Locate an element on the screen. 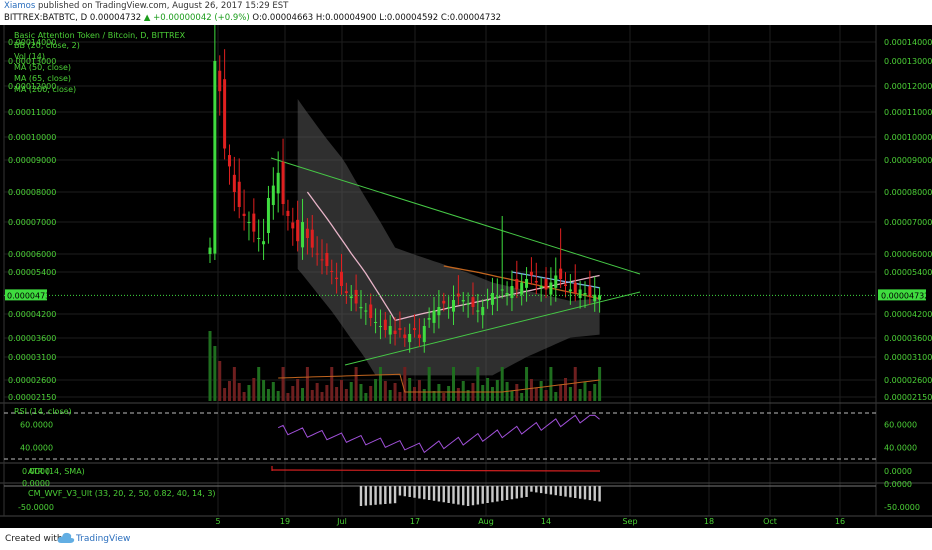  legend-item-1: Vol (14) is located at coordinates (29, 56).